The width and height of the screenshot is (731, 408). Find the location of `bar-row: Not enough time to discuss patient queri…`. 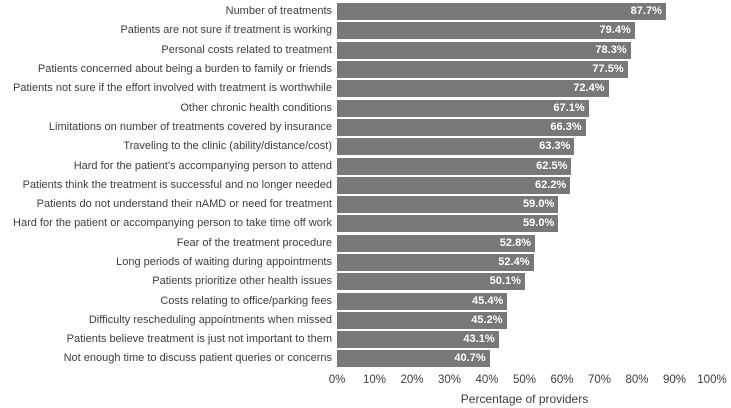

bar-row: Not enough time to discuss patient queri… is located at coordinates (365, 358).